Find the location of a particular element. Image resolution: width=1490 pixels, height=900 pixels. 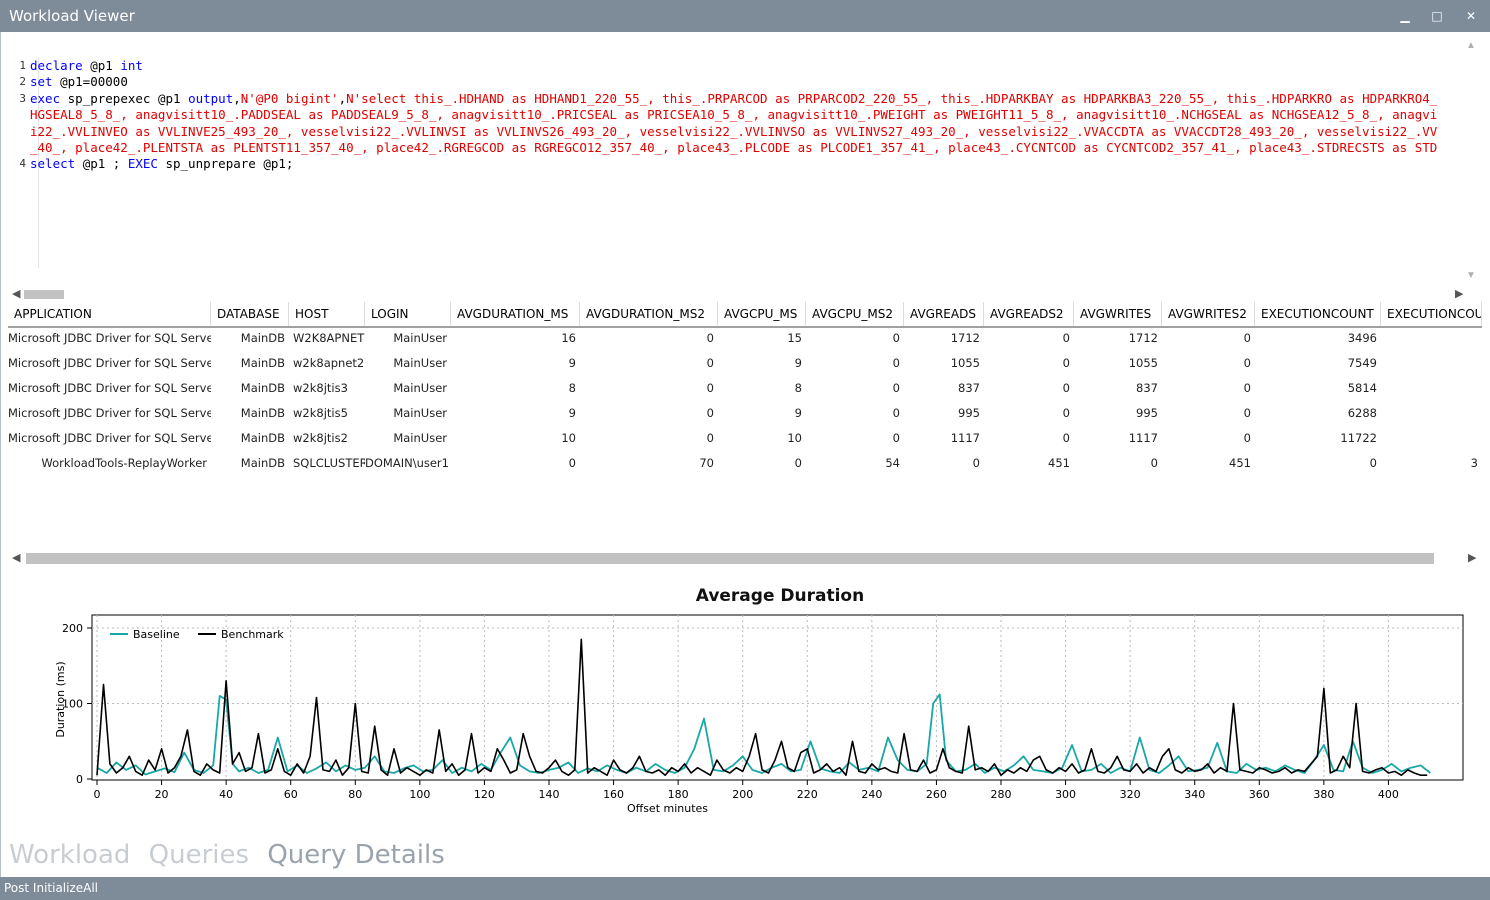

code-line: select @p1 ; EXEC sp_unprepare @p1; is located at coordinates (161, 164).